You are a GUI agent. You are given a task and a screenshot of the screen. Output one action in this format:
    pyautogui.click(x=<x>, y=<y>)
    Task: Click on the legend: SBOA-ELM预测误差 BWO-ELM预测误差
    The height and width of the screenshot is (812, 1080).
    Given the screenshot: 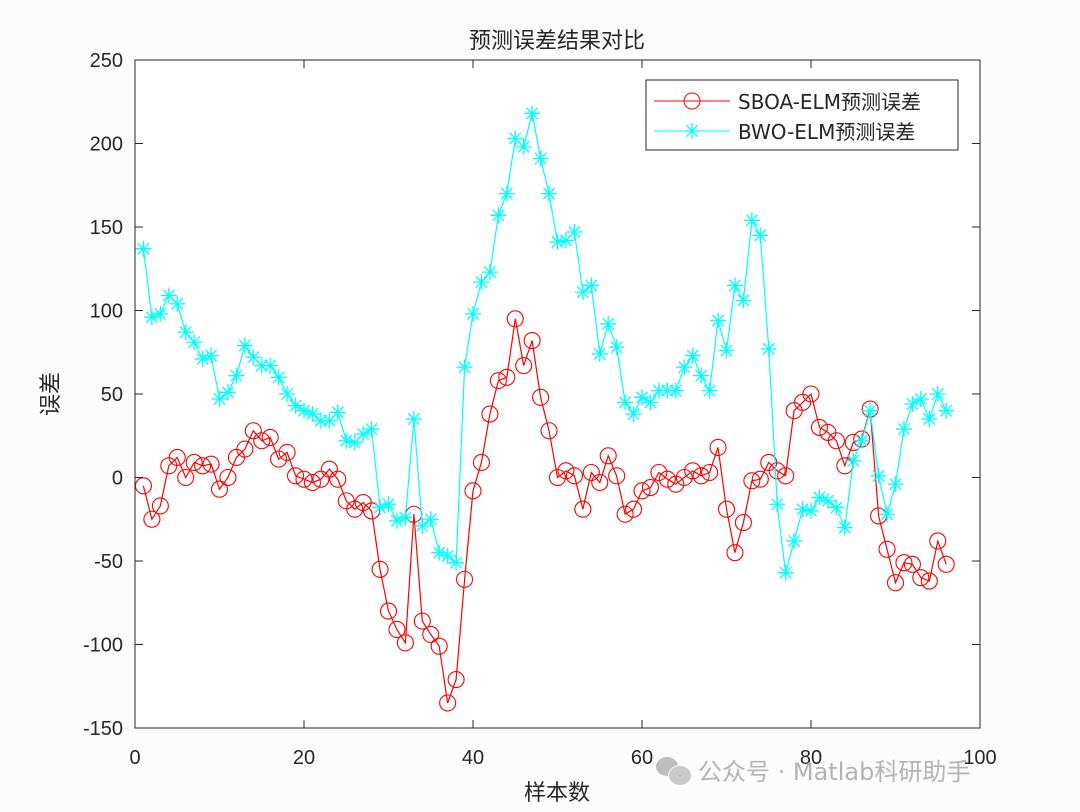 What is the action you would take?
    pyautogui.click(x=802, y=115)
    